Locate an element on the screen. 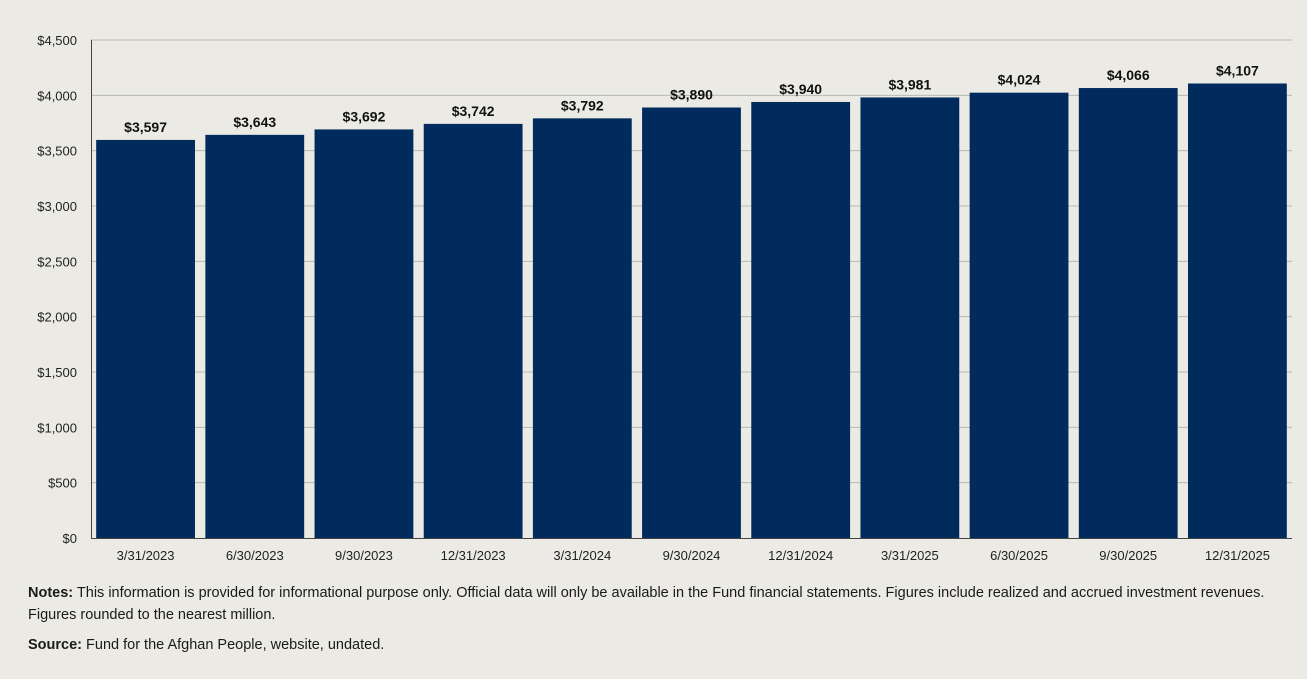  x-tick-label: 9/30/2023 is located at coordinates (364, 555).